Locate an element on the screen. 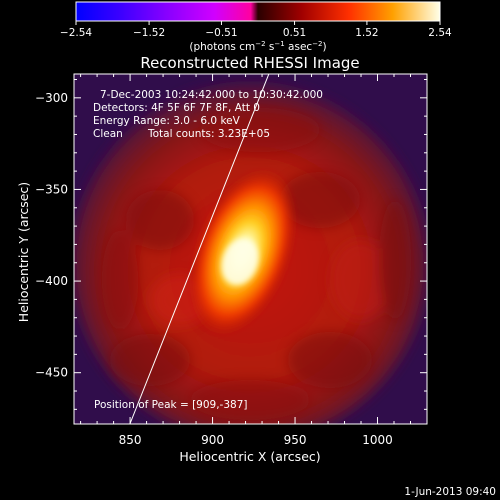 The width and height of the screenshot is (500, 500). colorbar-tick-label: −1.52 is located at coordinates (149, 33).